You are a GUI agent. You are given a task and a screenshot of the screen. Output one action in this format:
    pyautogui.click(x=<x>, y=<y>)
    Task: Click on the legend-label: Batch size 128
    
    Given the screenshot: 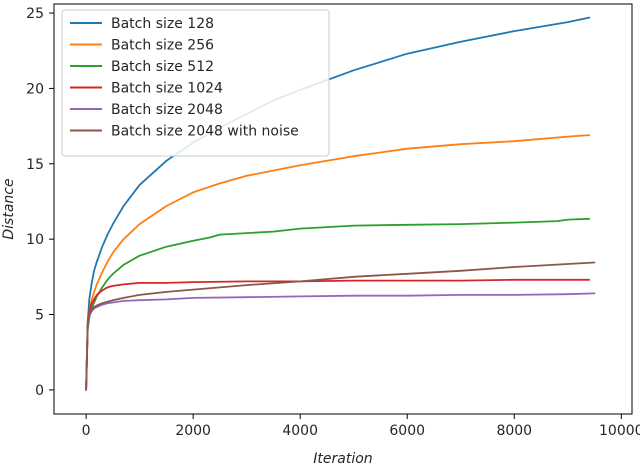 What is the action you would take?
    pyautogui.click(x=162, y=24)
    